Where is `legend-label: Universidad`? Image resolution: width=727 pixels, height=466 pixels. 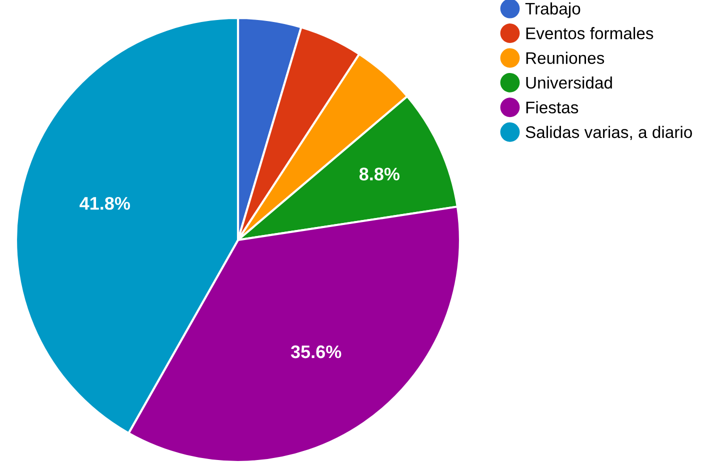 legend-label: Universidad is located at coordinates (569, 82).